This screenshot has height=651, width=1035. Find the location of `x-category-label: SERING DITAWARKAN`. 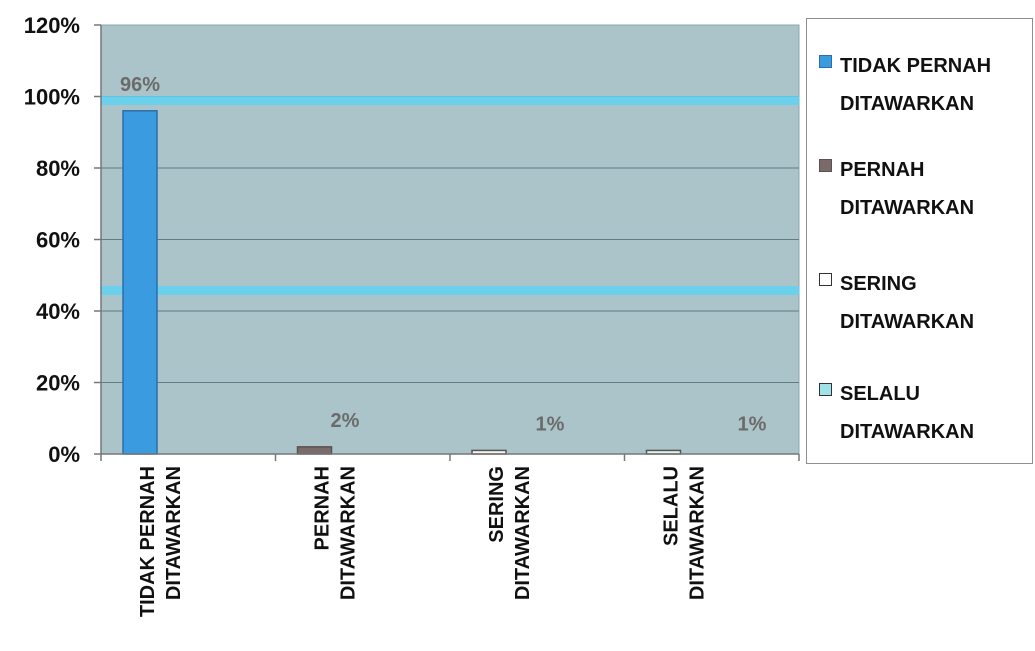

x-category-label: SERING DITAWARKAN is located at coordinates (510, 533).